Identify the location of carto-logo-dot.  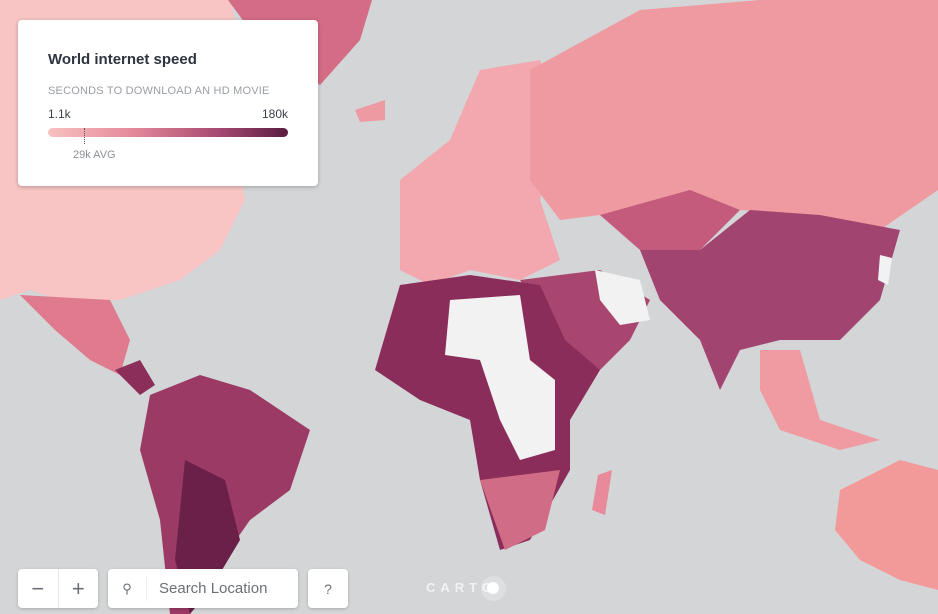
(493, 588).